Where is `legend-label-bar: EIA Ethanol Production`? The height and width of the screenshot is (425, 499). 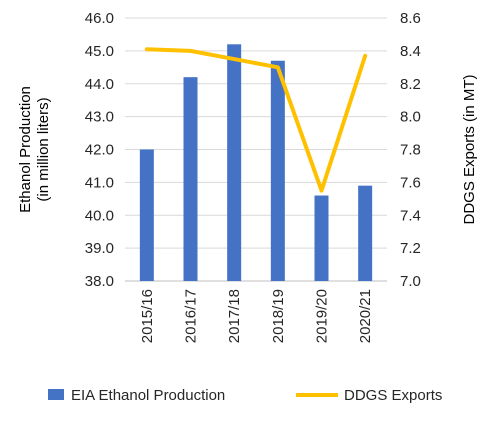
legend-label-bar: EIA Ethanol Production is located at coordinates (148, 395).